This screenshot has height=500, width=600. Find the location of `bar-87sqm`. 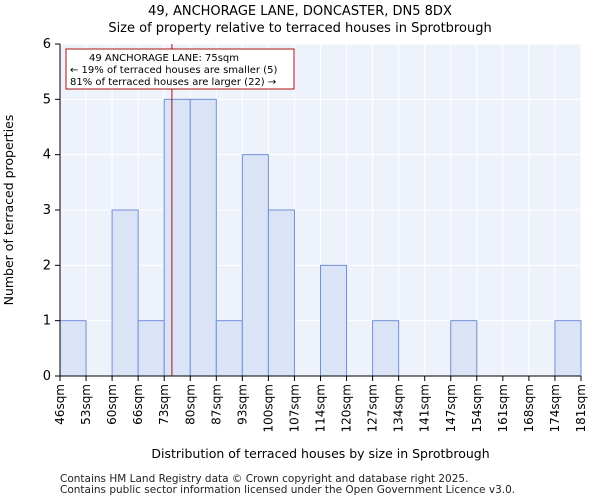

bar-87sqm is located at coordinates (229, 348).